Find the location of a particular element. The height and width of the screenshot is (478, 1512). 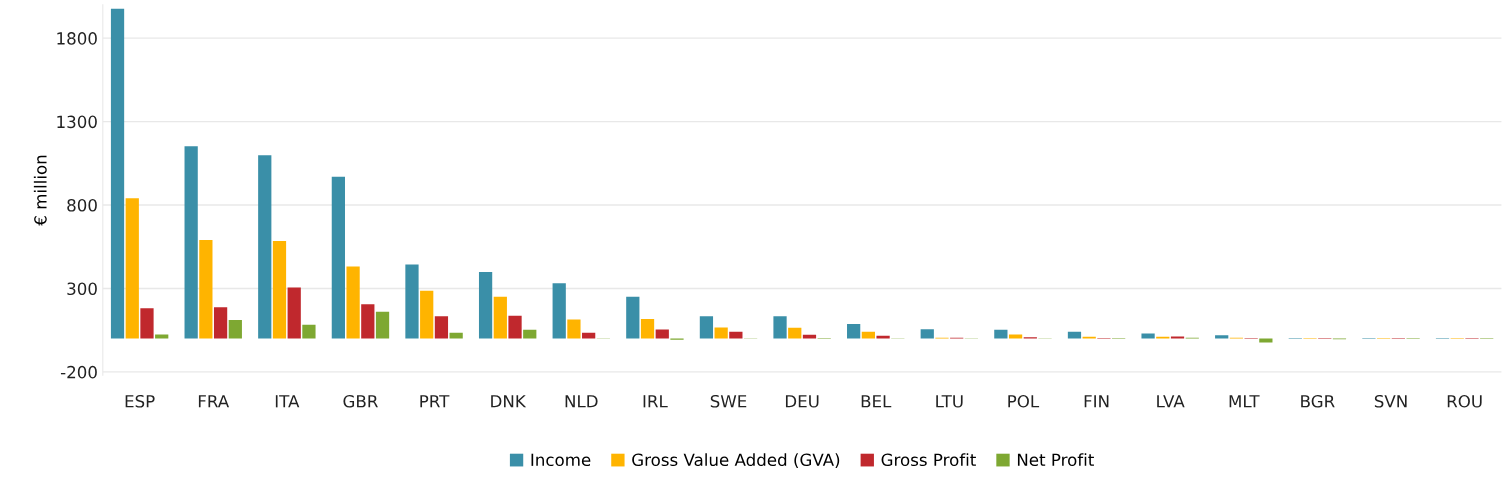

x-tick-label: DEU is located at coordinates (802, 401).